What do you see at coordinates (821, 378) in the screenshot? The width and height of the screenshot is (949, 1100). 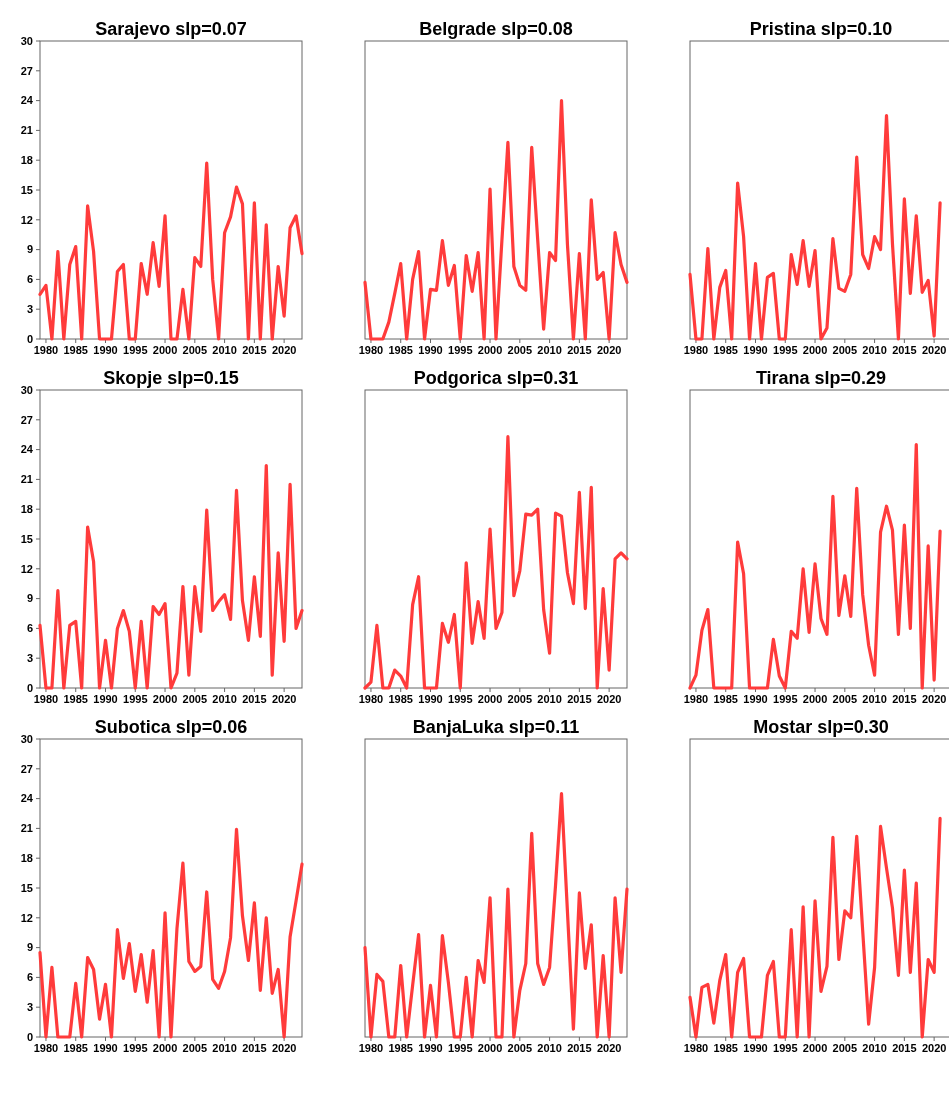 I see `chart-title: Tirana slp=0.29` at bounding box center [821, 378].